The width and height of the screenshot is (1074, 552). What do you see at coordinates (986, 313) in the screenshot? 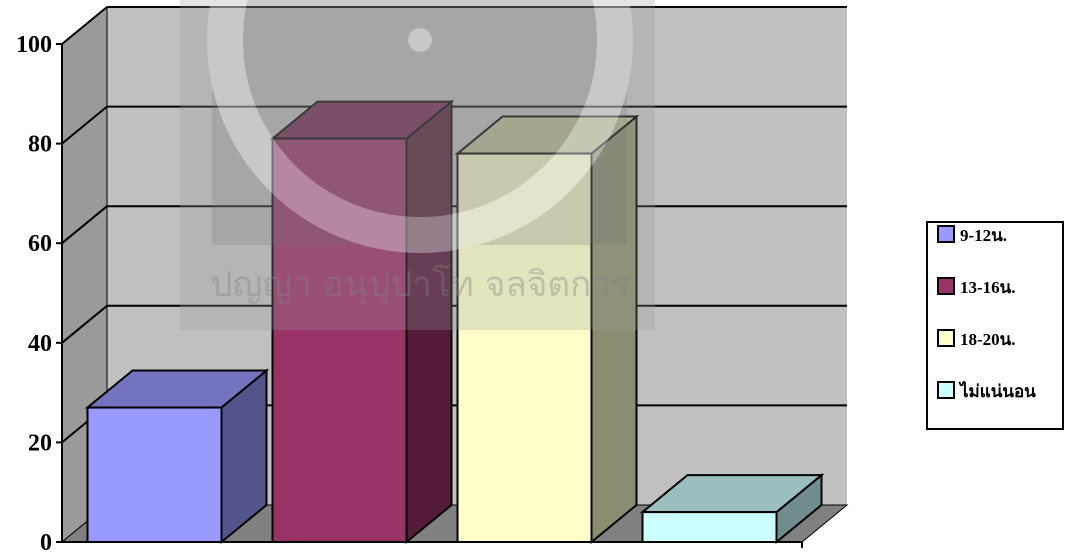
I see `legend-items: 9-12น. 13-16น. 18-20น. ไม่แน่นอน` at bounding box center [986, 313].